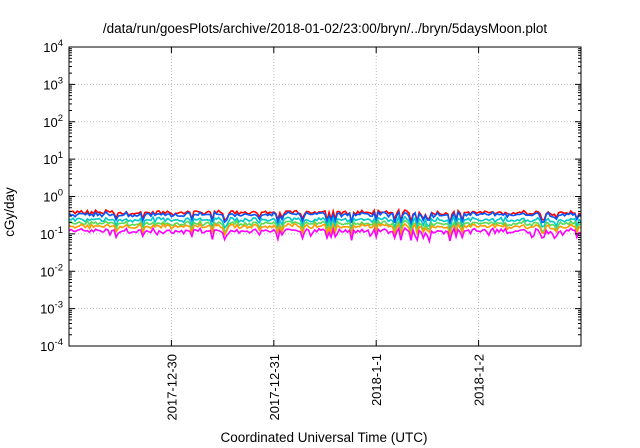  I want to click on y-tick-label: 10⁻³, so click(51, 308).